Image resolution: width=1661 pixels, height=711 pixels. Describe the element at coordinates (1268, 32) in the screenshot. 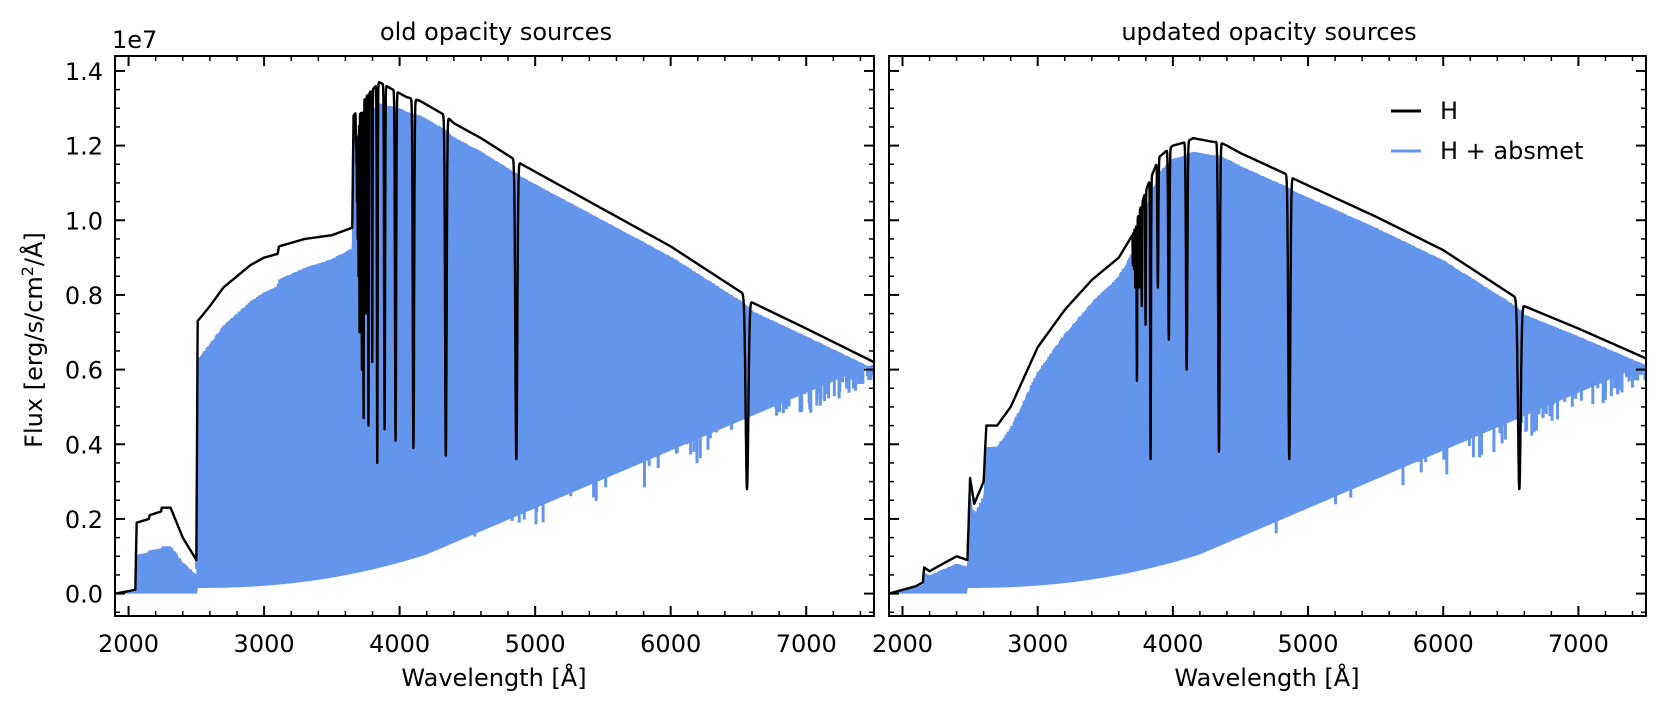

I see `panel-title: updated opacity sources` at that location.